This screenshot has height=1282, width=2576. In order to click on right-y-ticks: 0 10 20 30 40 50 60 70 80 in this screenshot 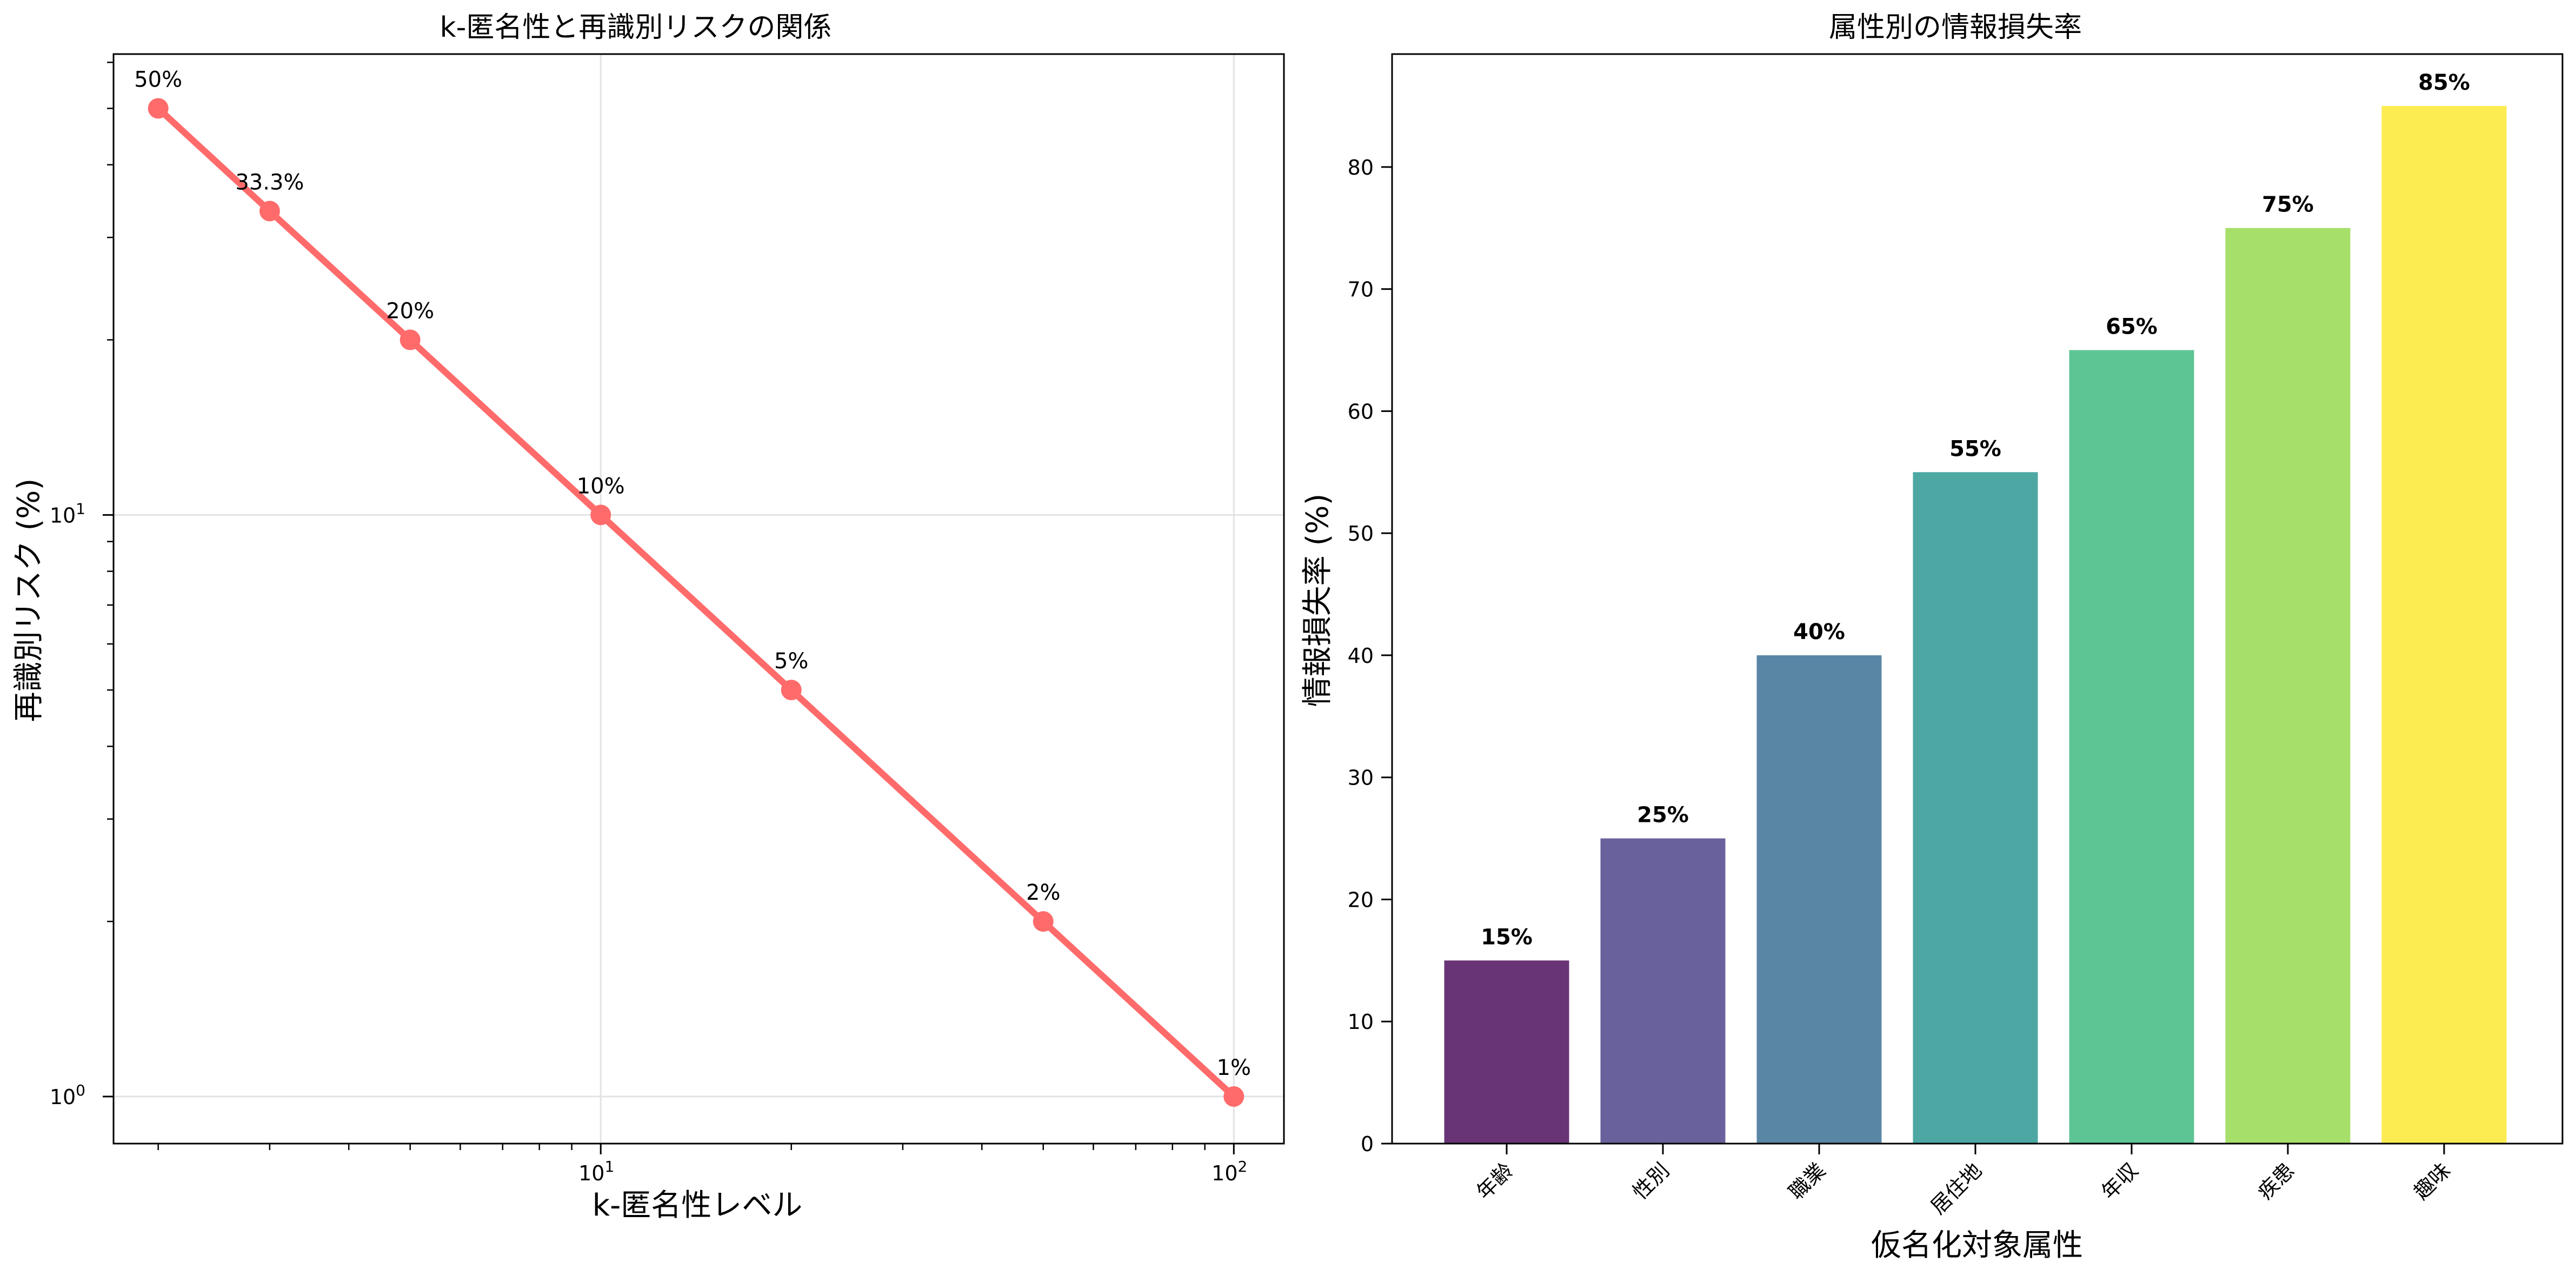, I will do `click(1370, 656)`.